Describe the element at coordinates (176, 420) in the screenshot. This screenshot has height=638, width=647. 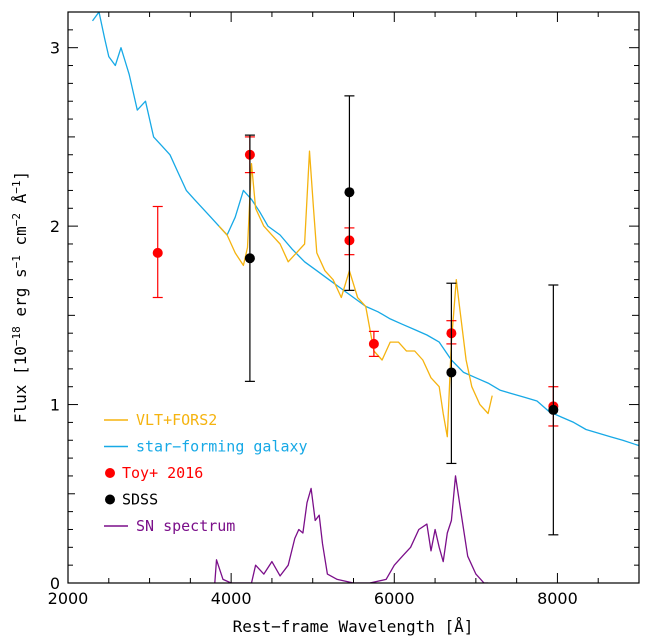
I see `legend-label: VLT+FORS2` at that location.